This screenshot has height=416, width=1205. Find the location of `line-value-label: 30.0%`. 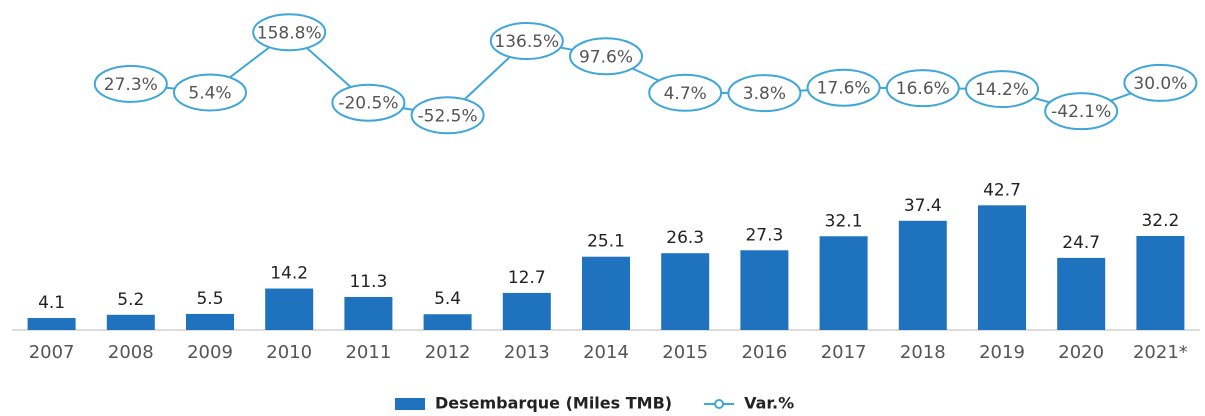

line-value-label: 30.0% is located at coordinates (1160, 84).